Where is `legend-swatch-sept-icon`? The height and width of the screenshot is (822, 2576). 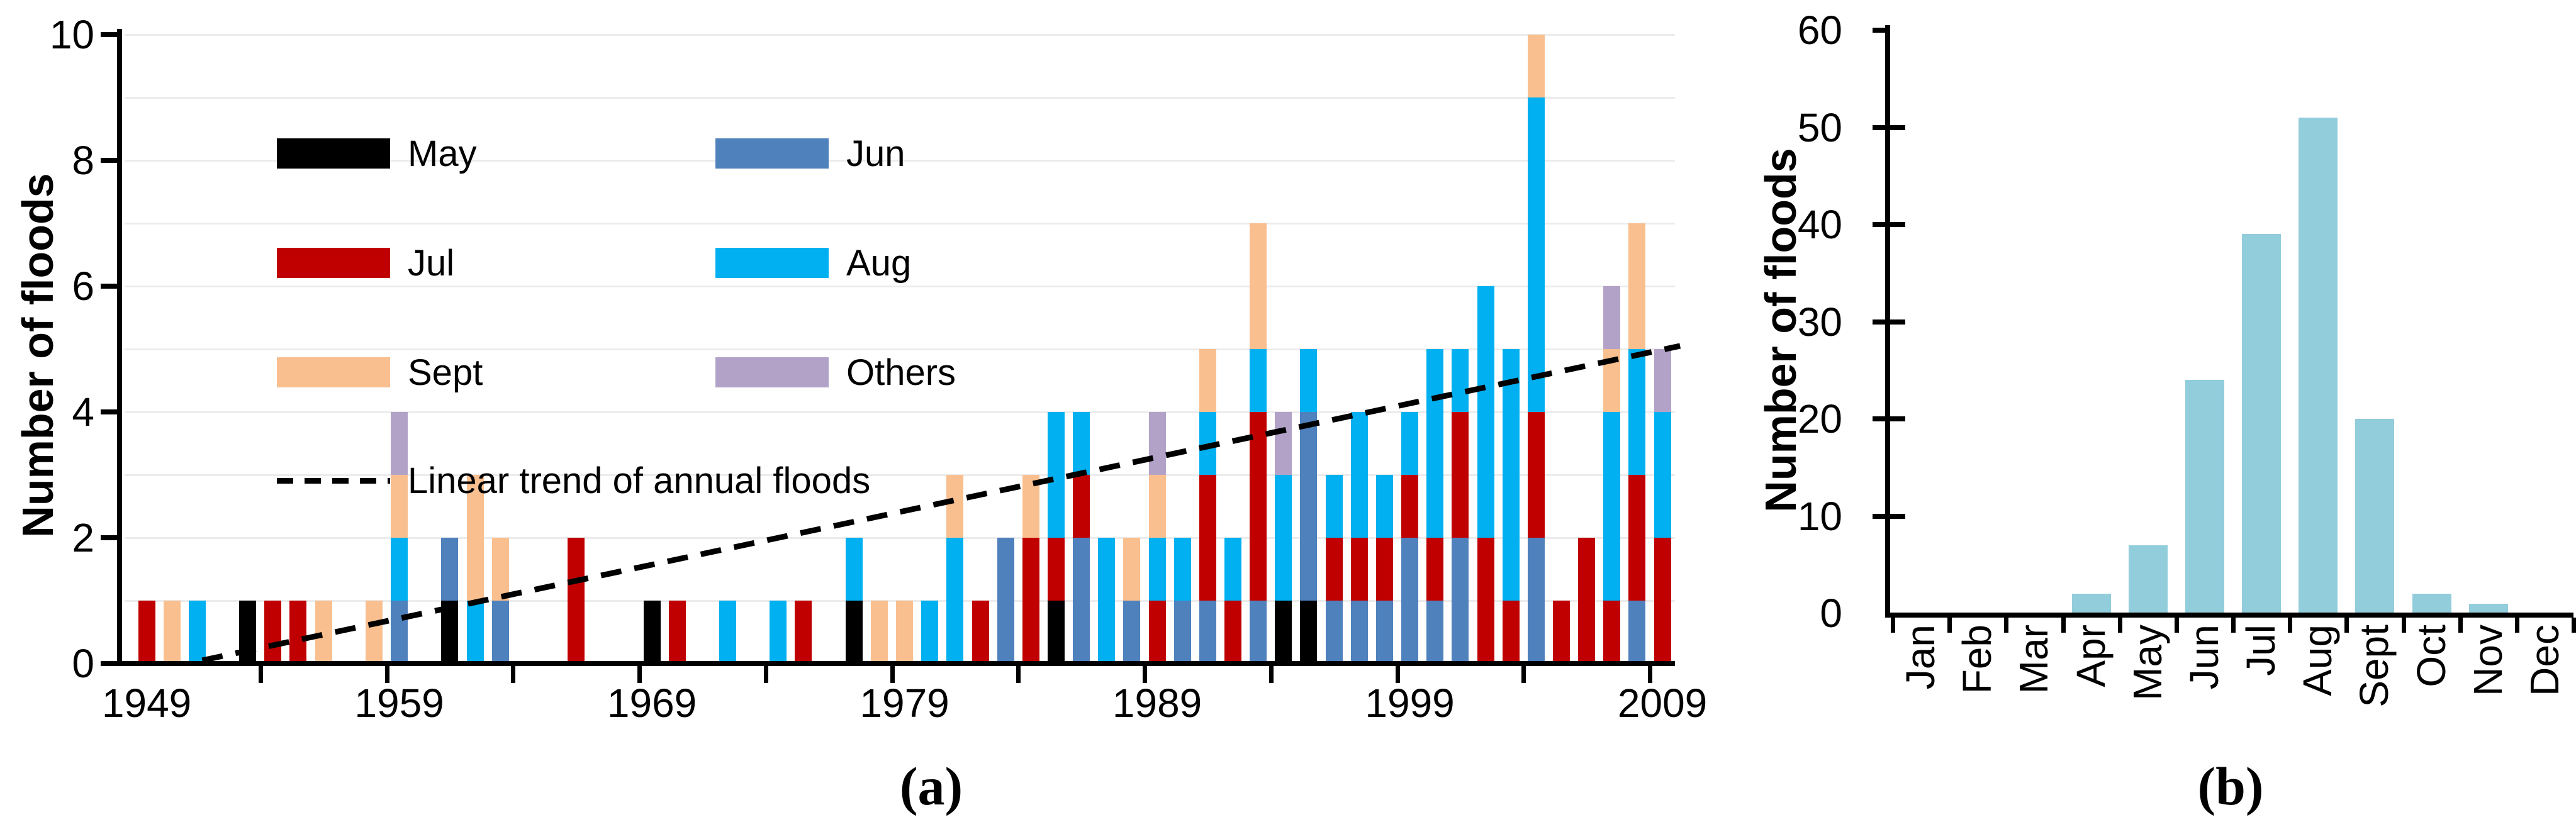
legend-swatch-sept-icon is located at coordinates (333, 372).